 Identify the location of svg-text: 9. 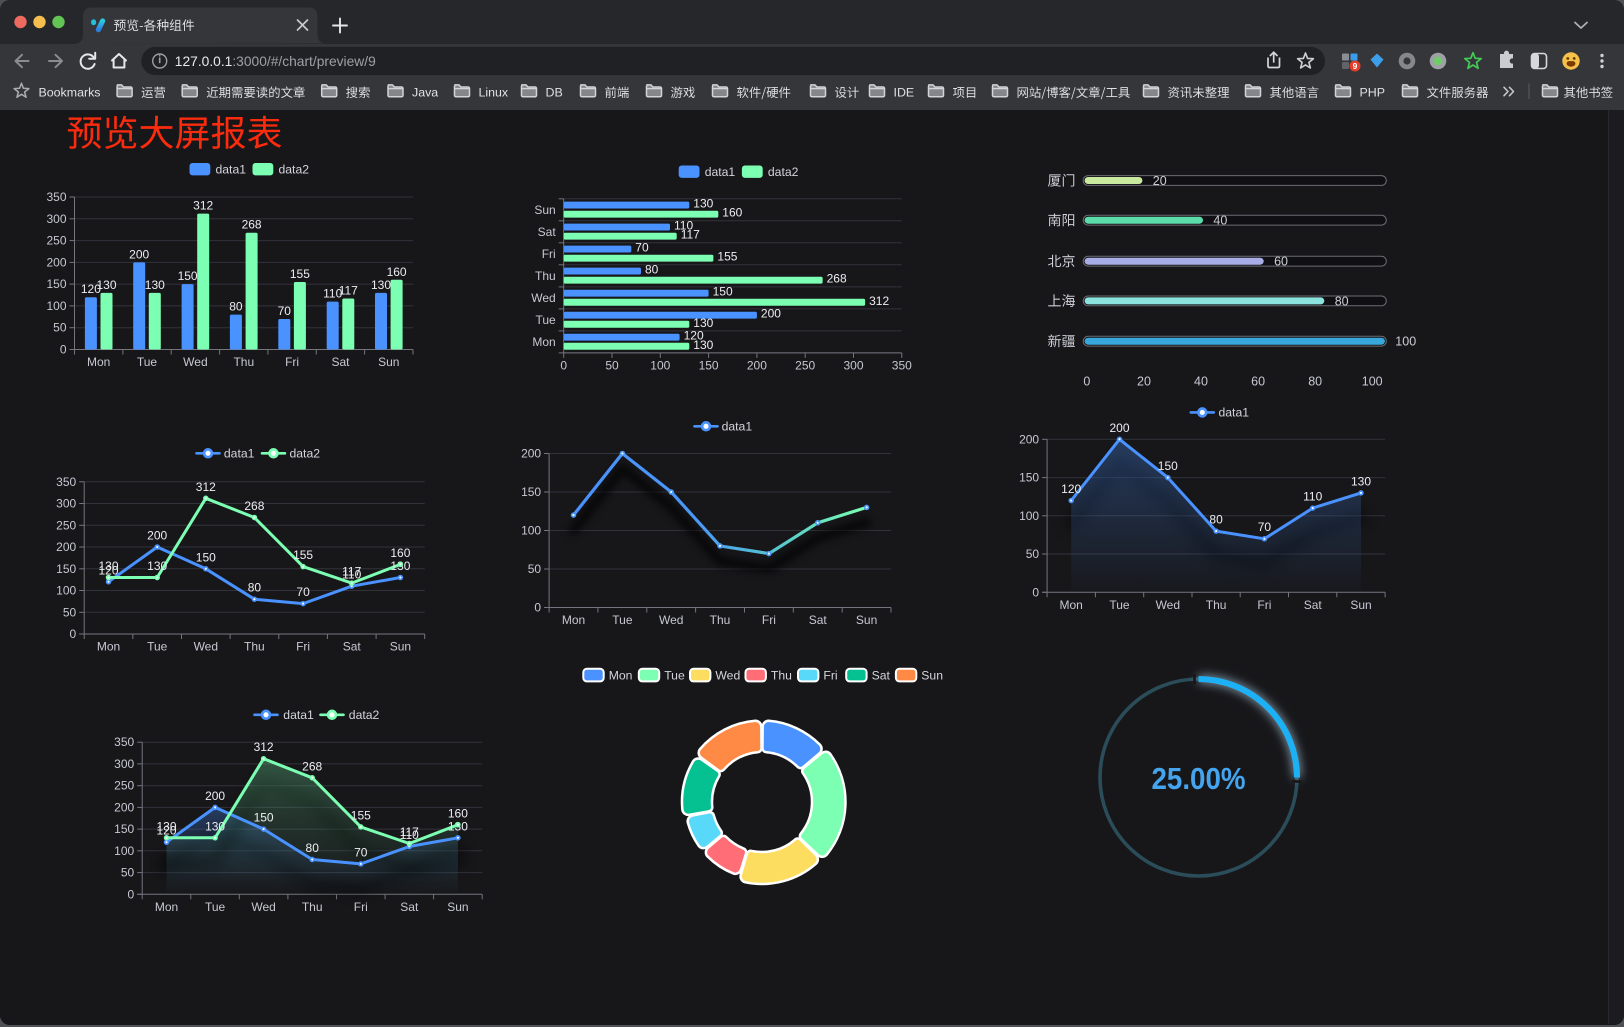
(1355, 66).